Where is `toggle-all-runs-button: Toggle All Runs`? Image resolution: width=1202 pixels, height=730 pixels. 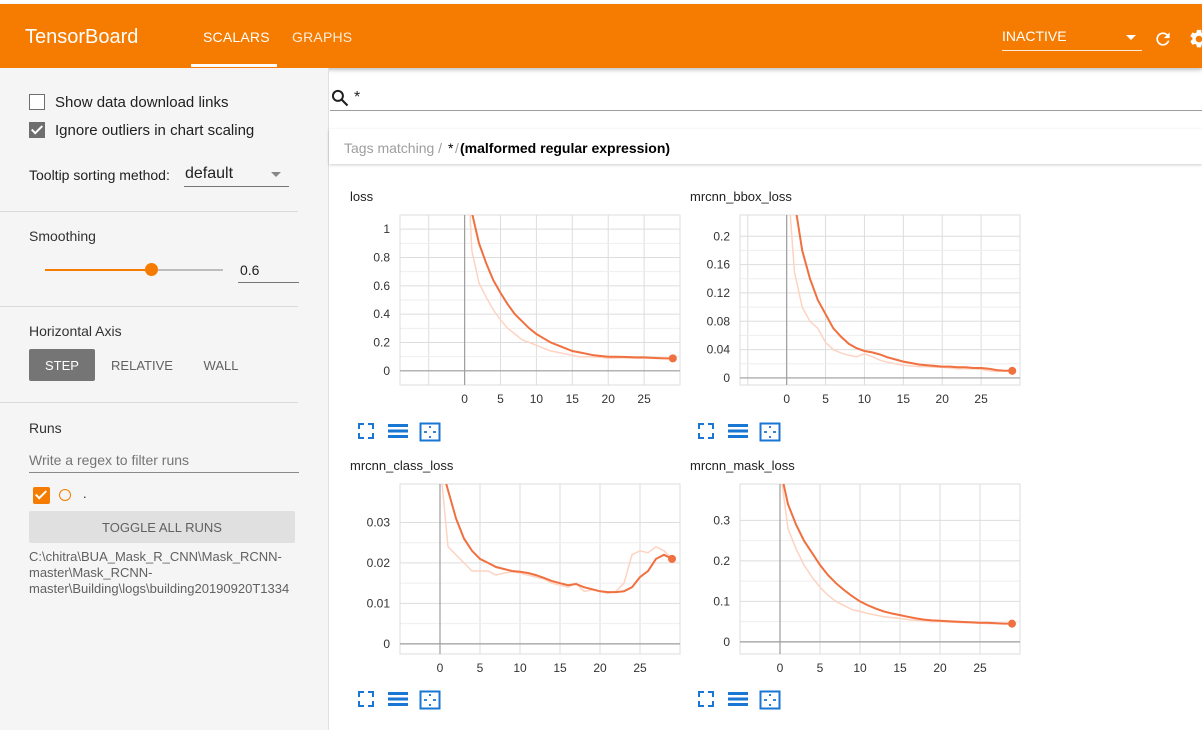 toggle-all-runs-button: Toggle All Runs is located at coordinates (162, 527).